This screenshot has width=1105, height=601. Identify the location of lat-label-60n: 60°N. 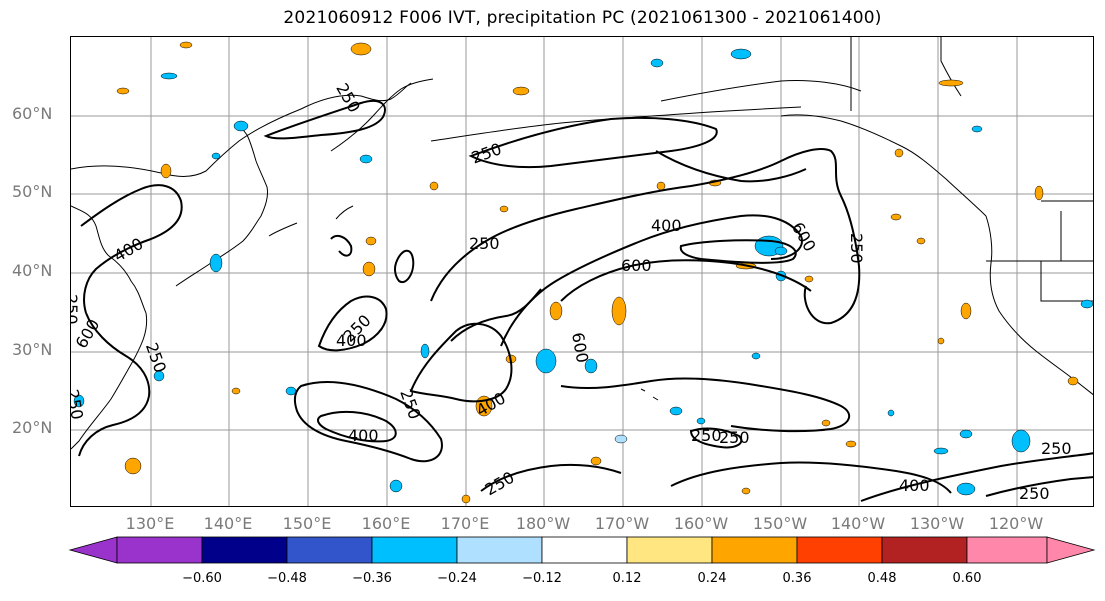
(32, 113).